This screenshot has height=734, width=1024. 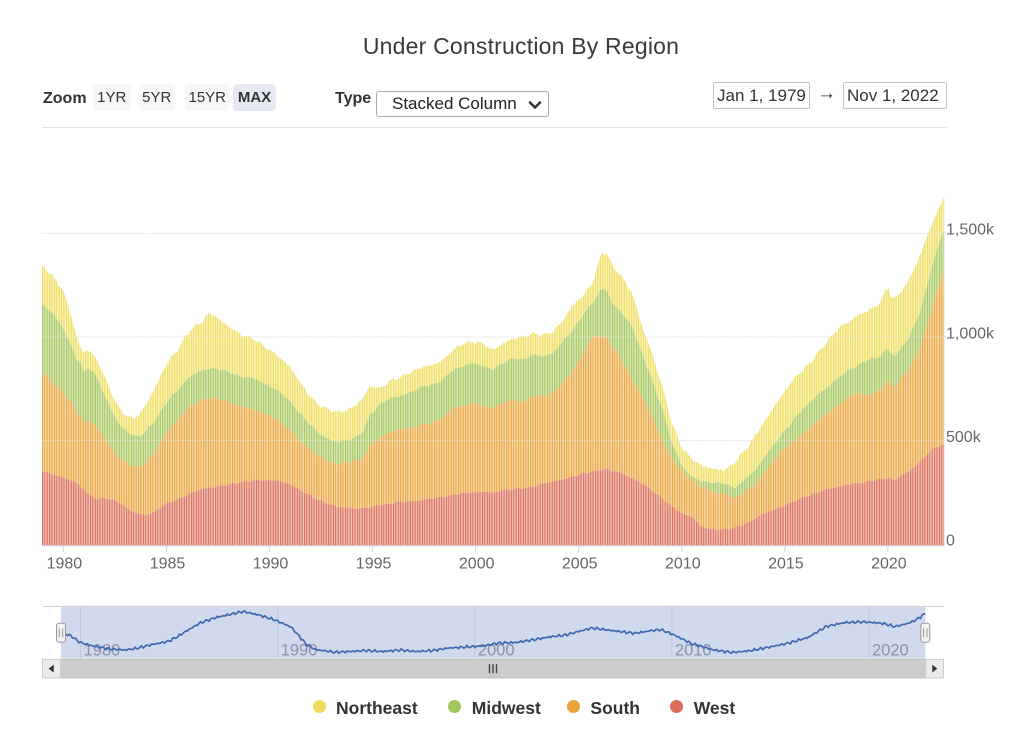 What do you see at coordinates (970, 230) in the screenshot?
I see `svg-text: 1,500k` at bounding box center [970, 230].